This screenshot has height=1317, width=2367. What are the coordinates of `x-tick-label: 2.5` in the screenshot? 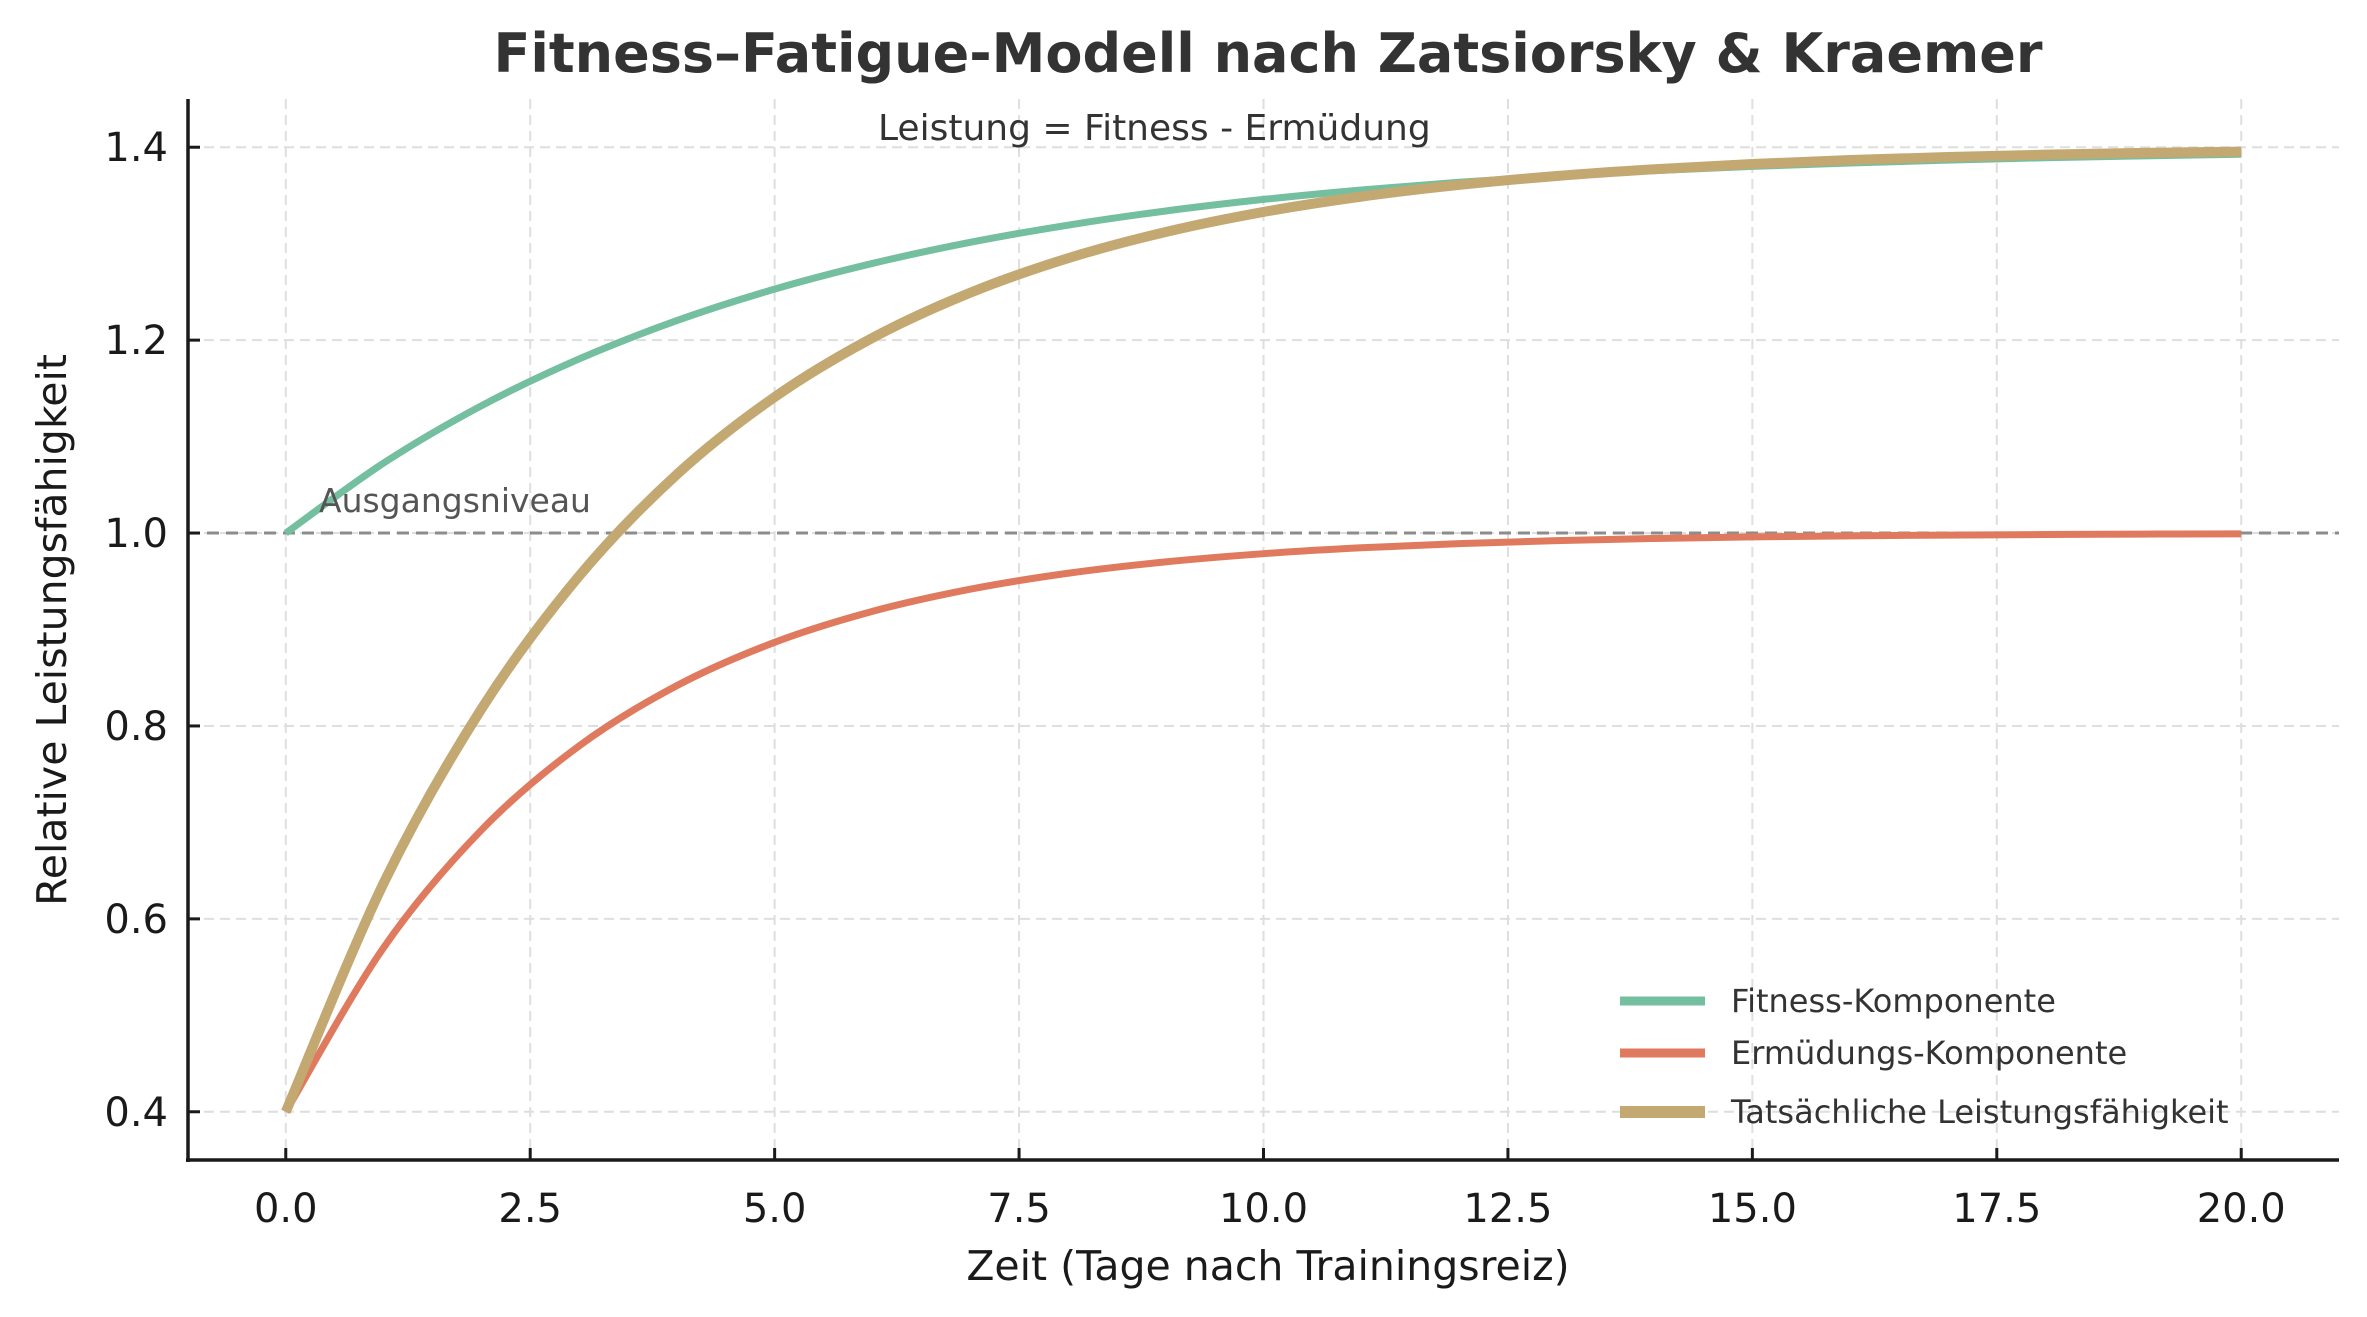 It's located at (530, 1209).